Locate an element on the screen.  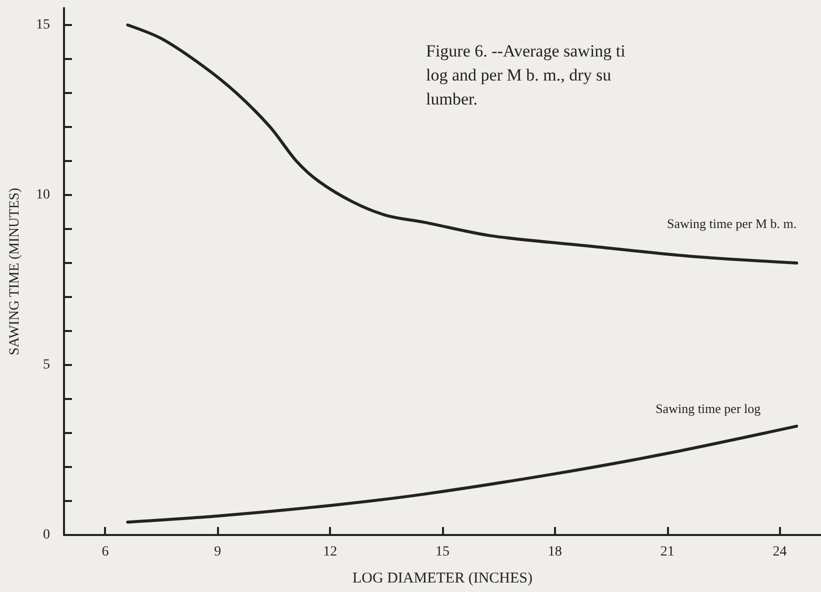
x-axis-title: LOG DIAMETER (INCHES) is located at coordinates (442, 578).